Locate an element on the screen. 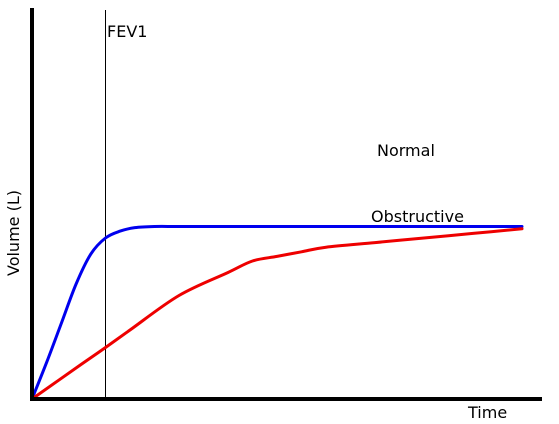 The width and height of the screenshot is (559, 424). series-label-normal: Normal is located at coordinates (406, 150).